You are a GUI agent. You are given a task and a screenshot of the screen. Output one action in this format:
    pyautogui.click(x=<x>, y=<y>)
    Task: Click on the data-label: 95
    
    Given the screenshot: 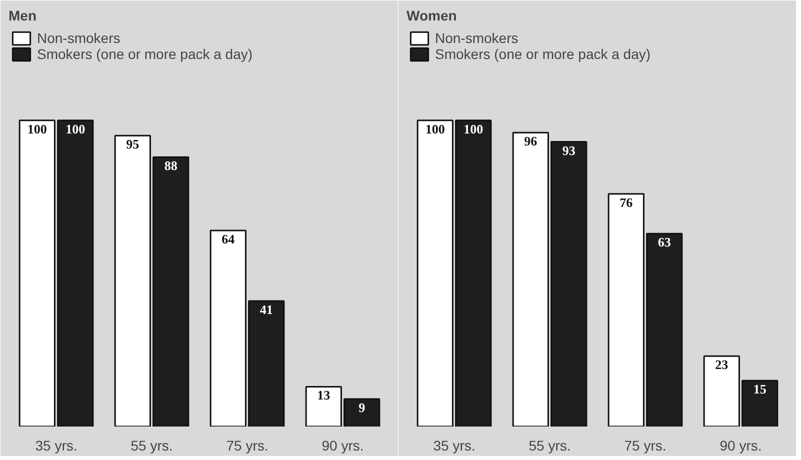 What is the action you would take?
    pyautogui.click(x=133, y=144)
    